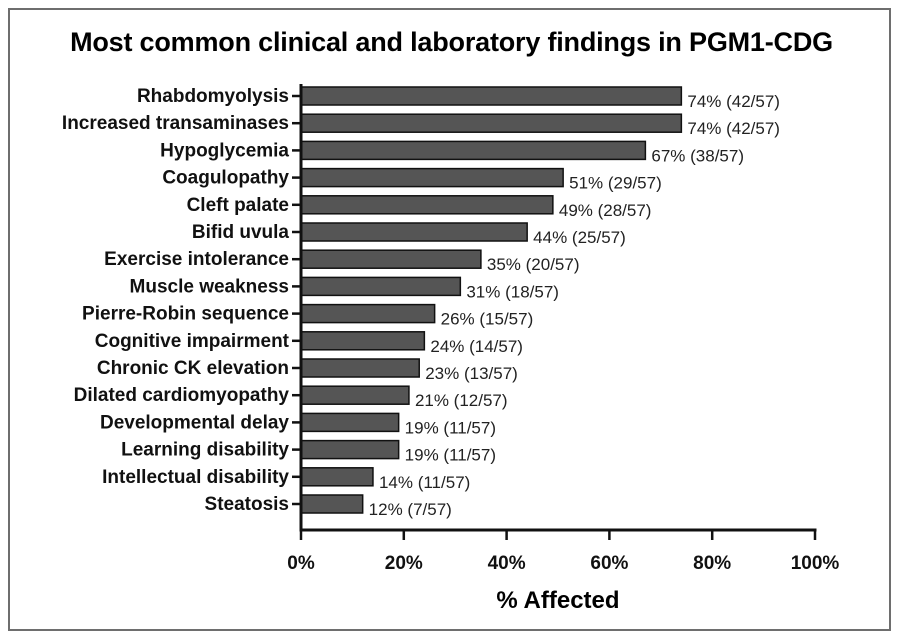 The height and width of the screenshot is (643, 903). I want to click on x-tick-label: 100%, so click(815, 563).